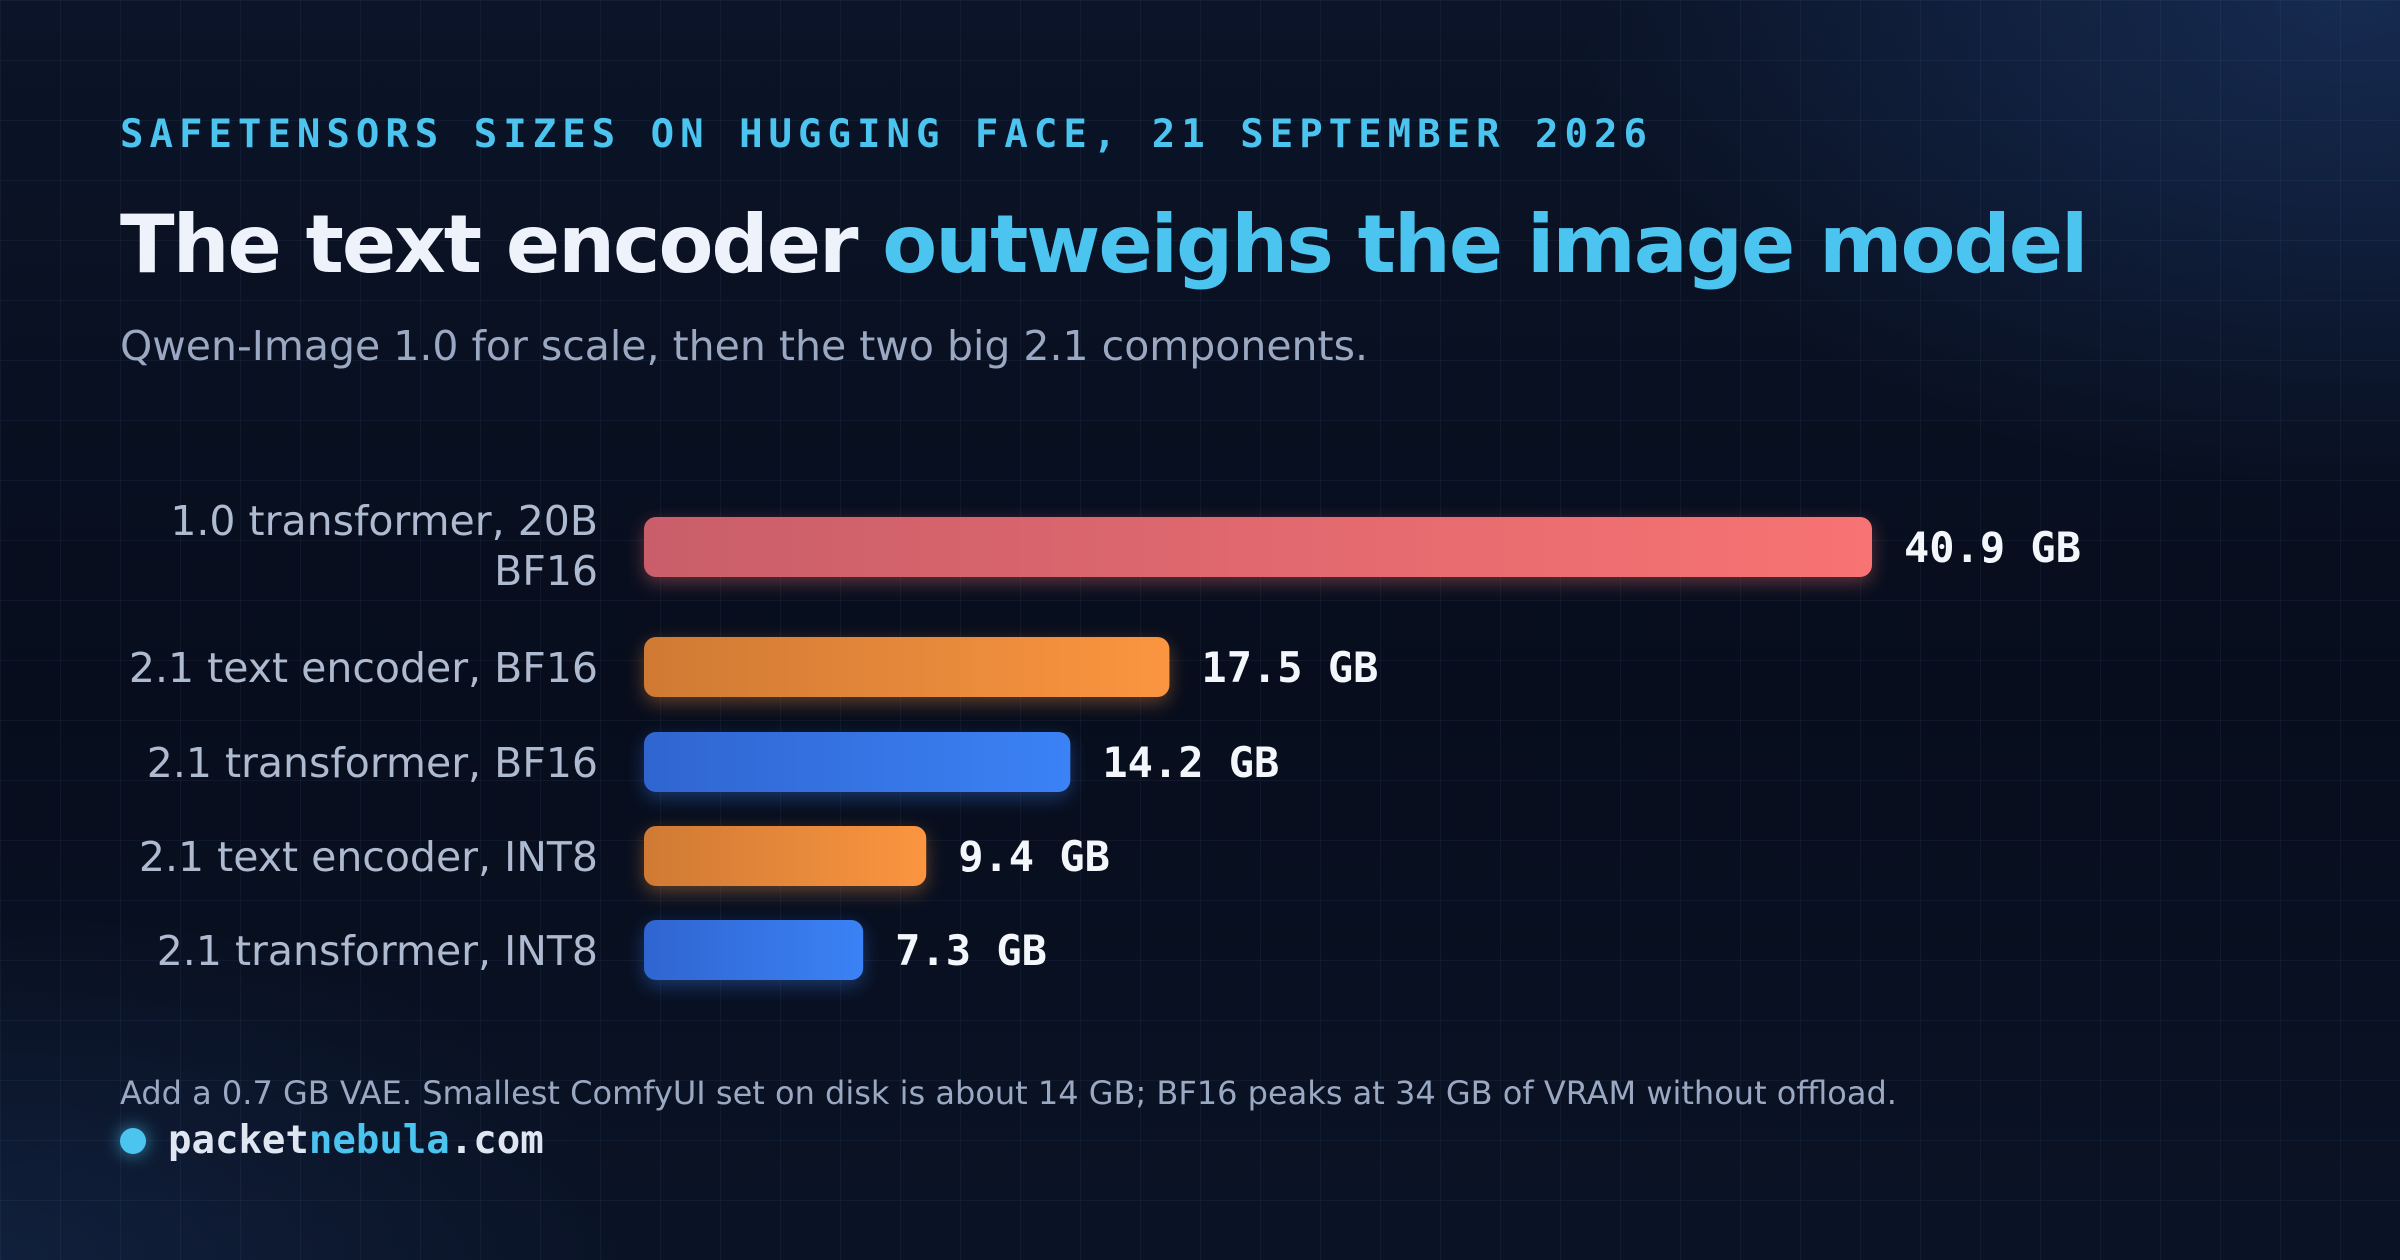 Image resolution: width=2400 pixels, height=1260 pixels. I want to click on category-label: BF16, so click(546, 571).